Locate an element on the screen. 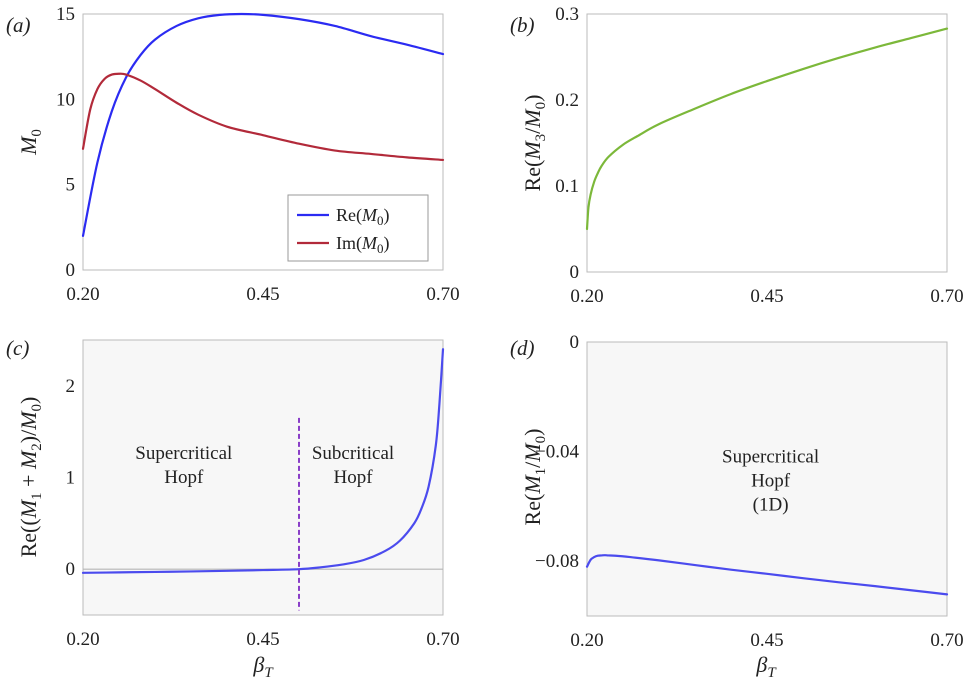 The width and height of the screenshot is (969, 683). panel-d-xtick-label: 0.45 is located at coordinates (766, 640).